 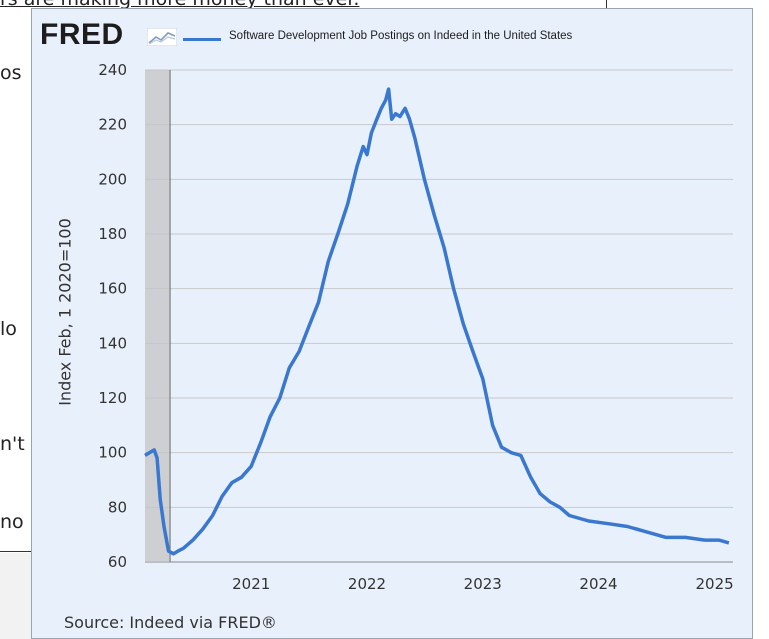 What do you see at coordinates (117, 507) in the screenshot?
I see `y-tick-label: 80` at bounding box center [117, 507].